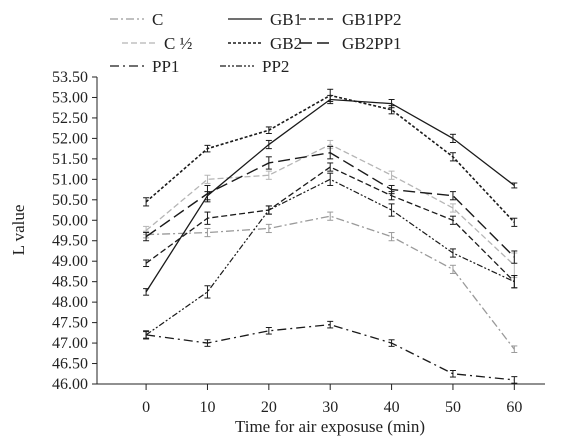 This screenshot has height=440, width=571. I want to click on x-axis-label: Time for air exposuse (min), so click(330, 426).